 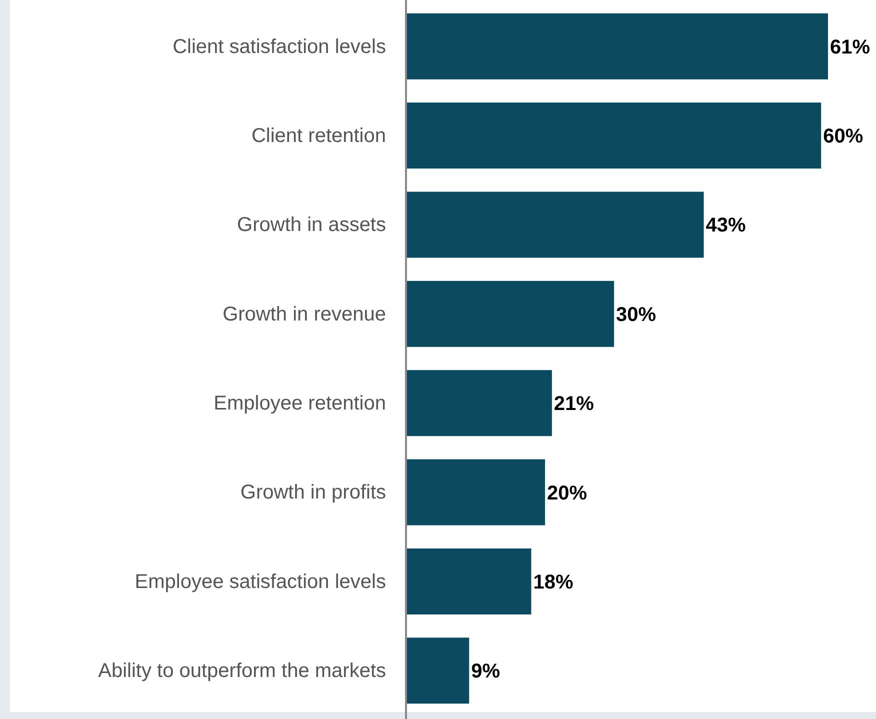 What do you see at coordinates (843, 137) in the screenshot?
I see `data-label: 60%` at bounding box center [843, 137].